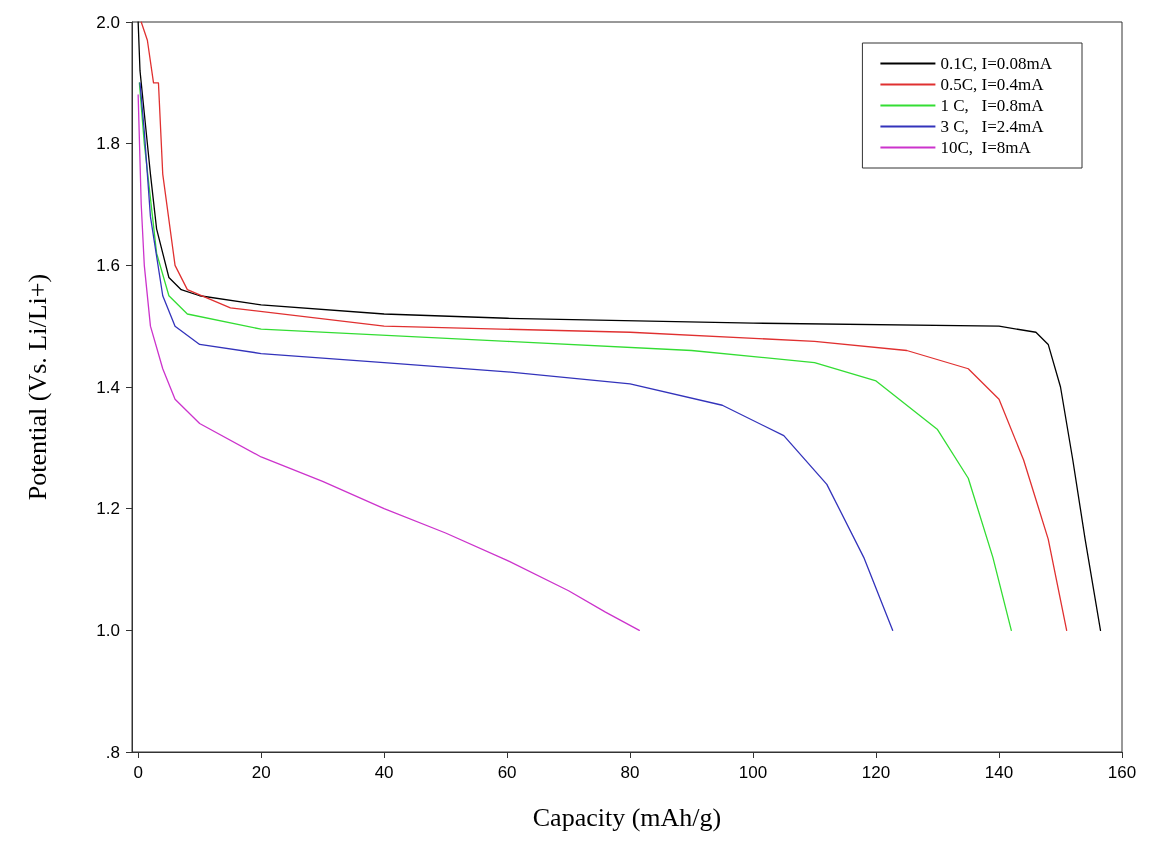 The height and width of the screenshot is (856, 1150). I want to click on x-tick-label: 60, so click(507, 772).